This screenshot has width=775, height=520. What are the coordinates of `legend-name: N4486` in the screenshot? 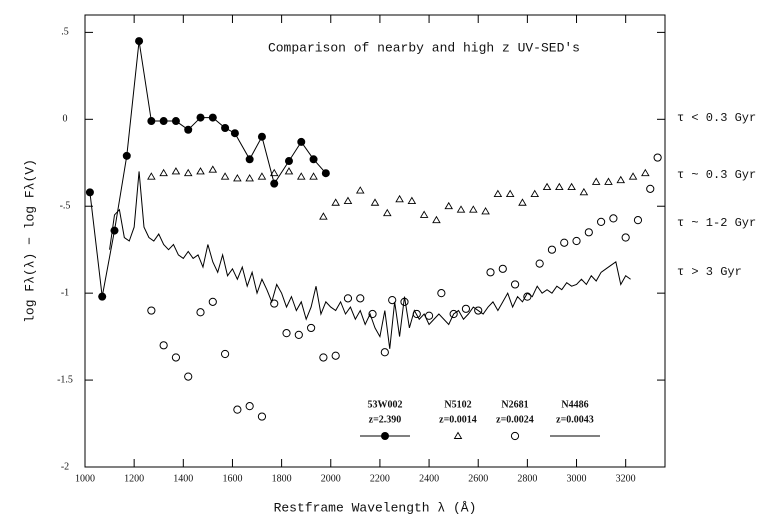 It's located at (574, 404).